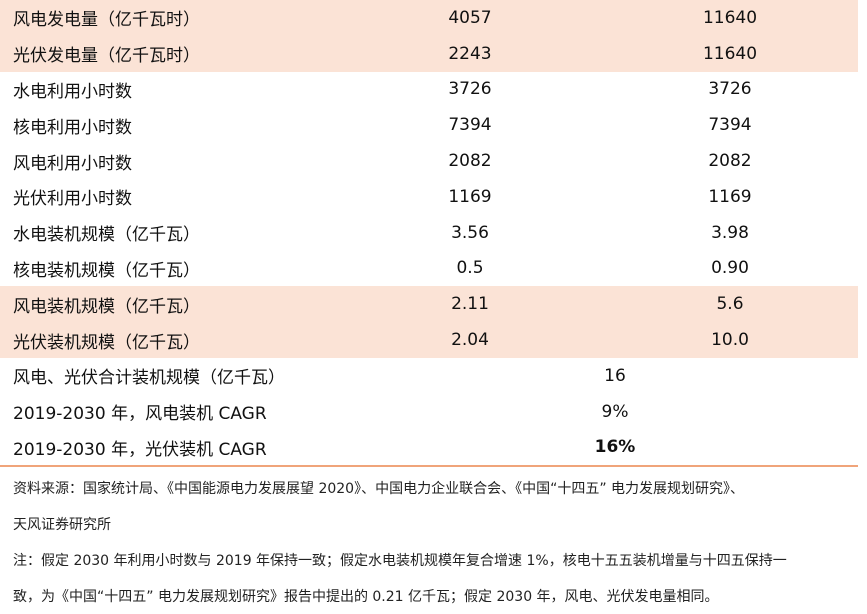 This screenshot has height=614, width=867. I want to click on table-row: 风电装机规模（亿千瓦） 2.11 5.6, so click(429, 304).